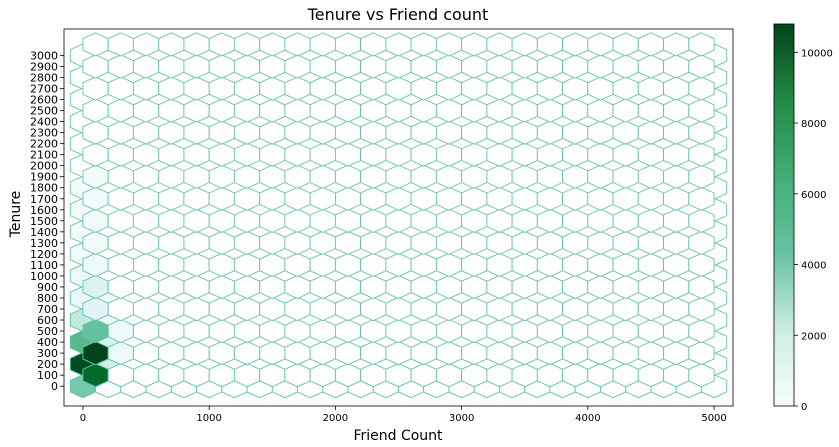 This screenshot has height=447, width=839. What do you see at coordinates (804, 407) in the screenshot?
I see `colorbar-tick-label: 0` at bounding box center [804, 407].